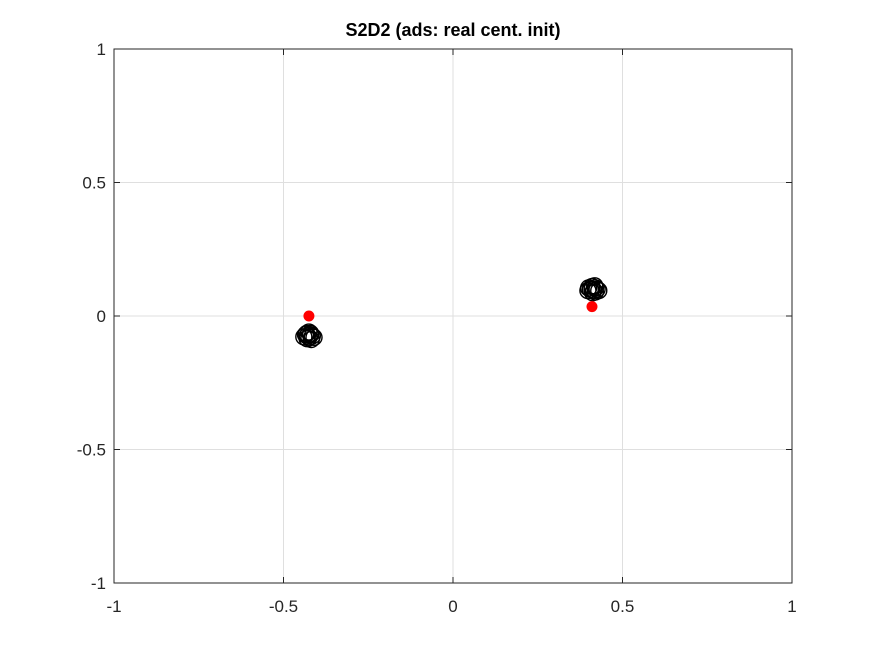 This screenshot has height=656, width=875. I want to click on x-tick-label: -0.5, so click(283, 606).